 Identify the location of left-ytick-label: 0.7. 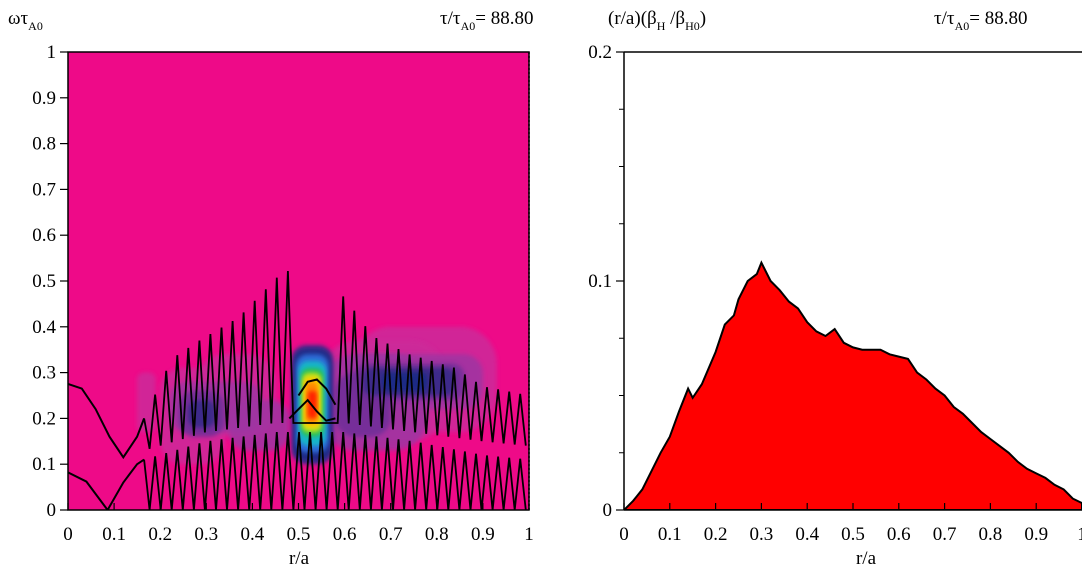
(44, 189).